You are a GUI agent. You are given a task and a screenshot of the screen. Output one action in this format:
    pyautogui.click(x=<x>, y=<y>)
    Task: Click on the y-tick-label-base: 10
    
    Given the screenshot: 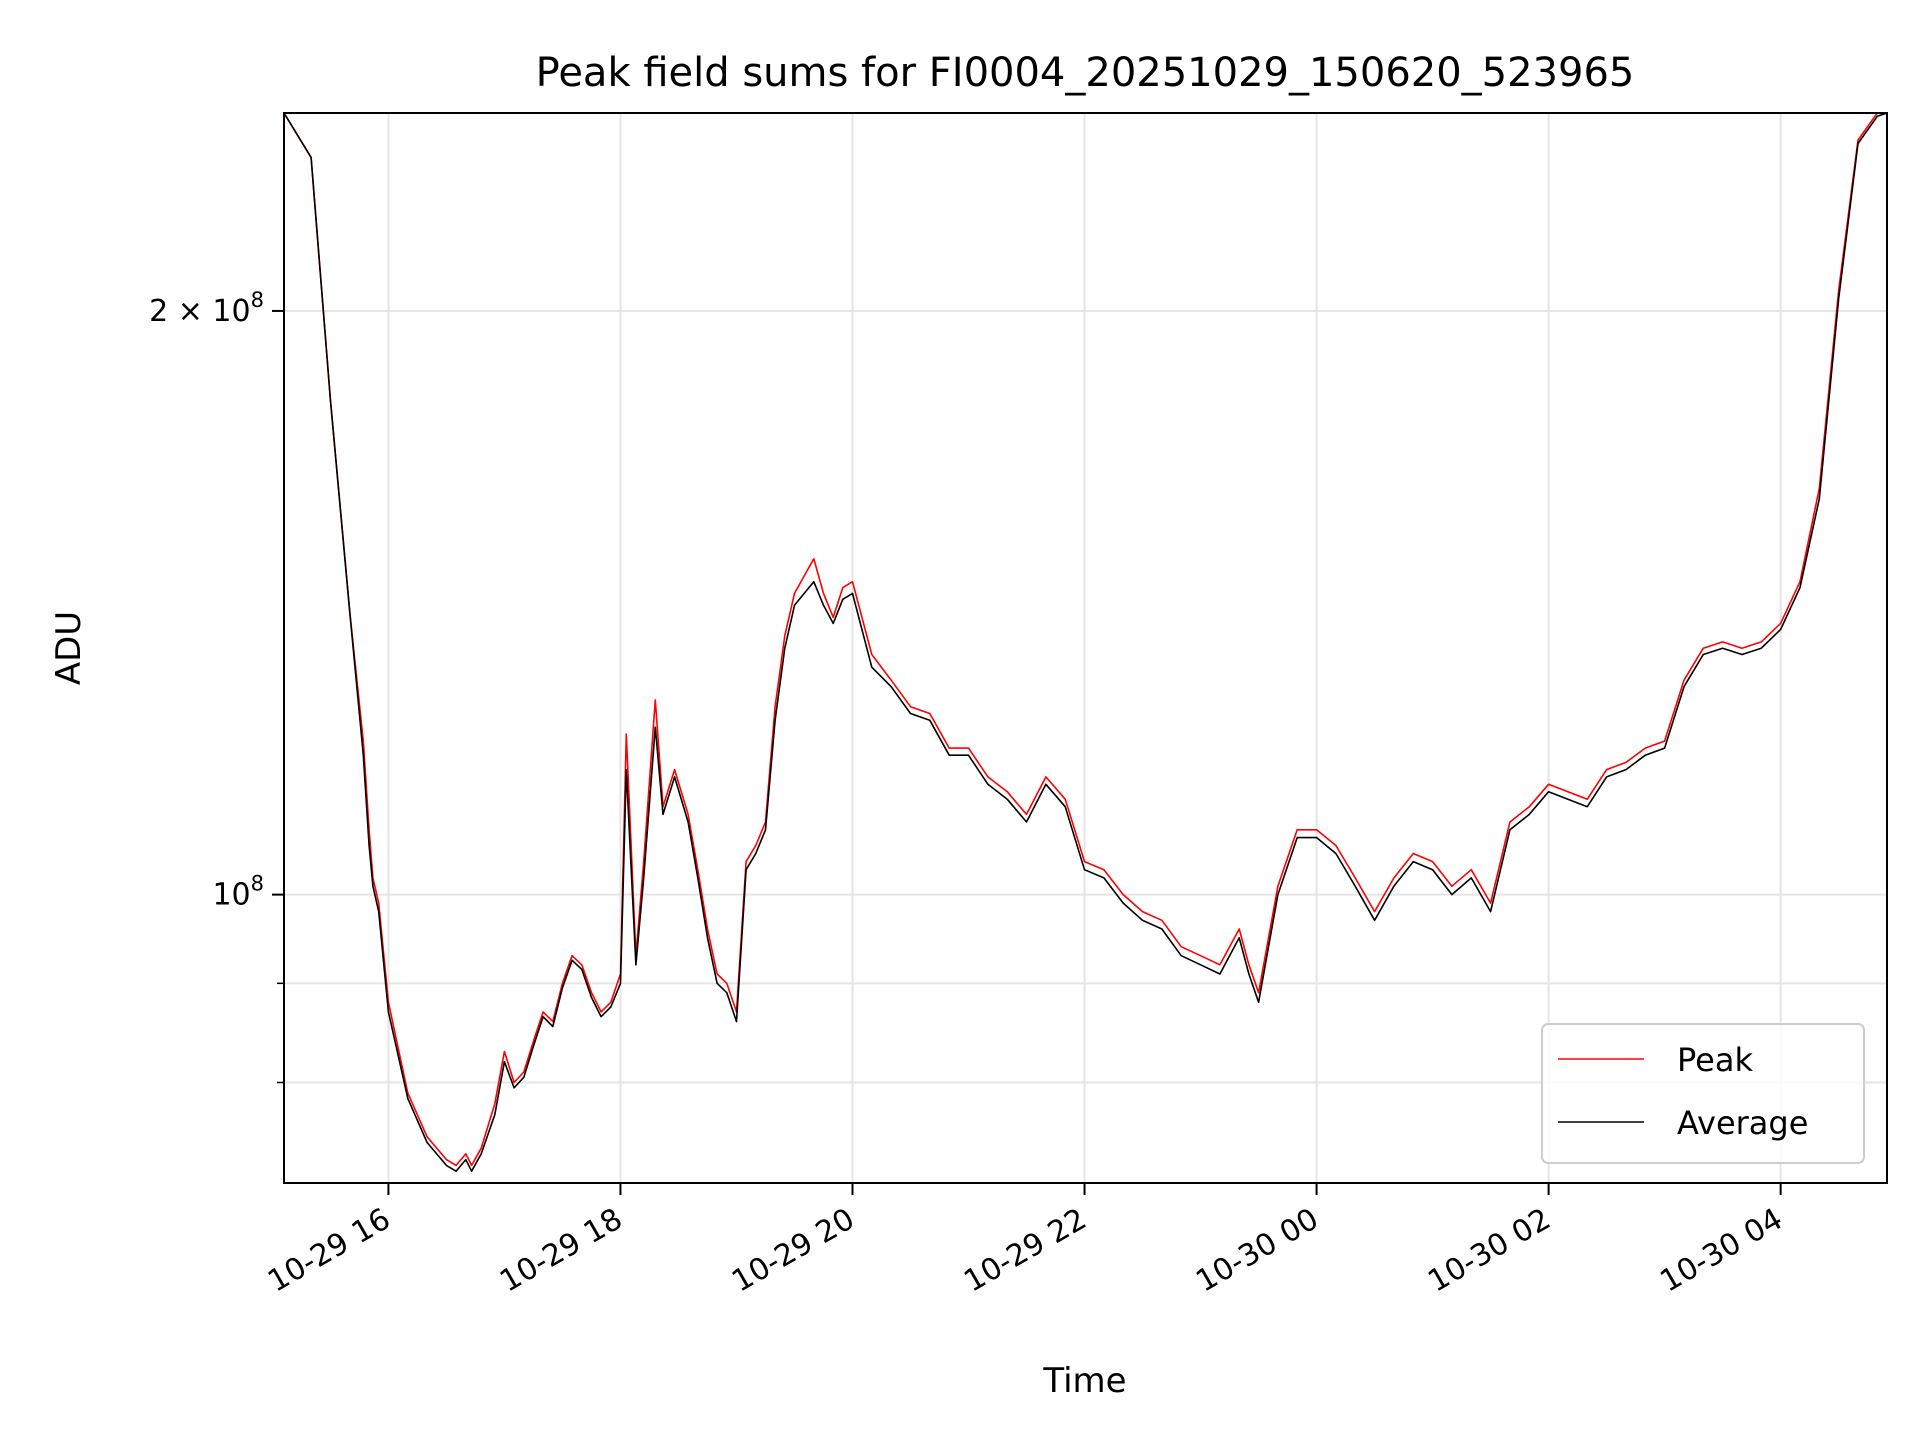 What is the action you would take?
    pyautogui.click(x=231, y=895)
    